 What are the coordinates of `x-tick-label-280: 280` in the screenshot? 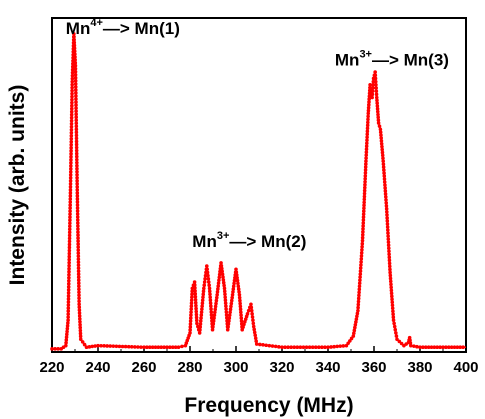 It's located at (189, 367).